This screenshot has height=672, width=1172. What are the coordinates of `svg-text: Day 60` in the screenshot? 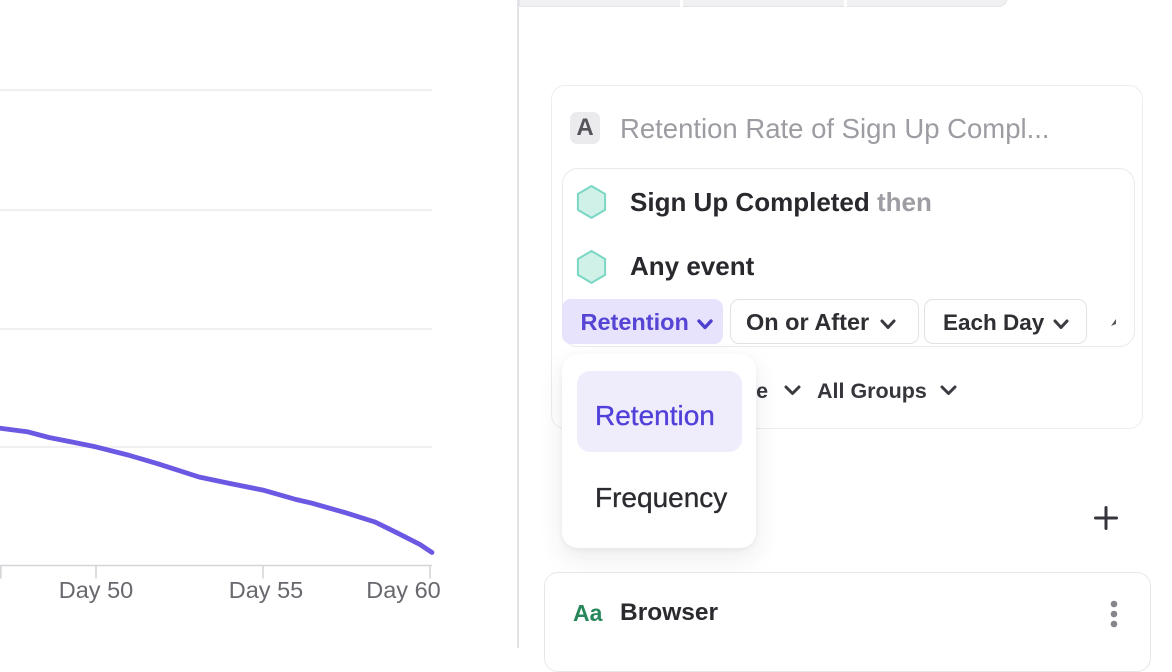 It's located at (403, 590).